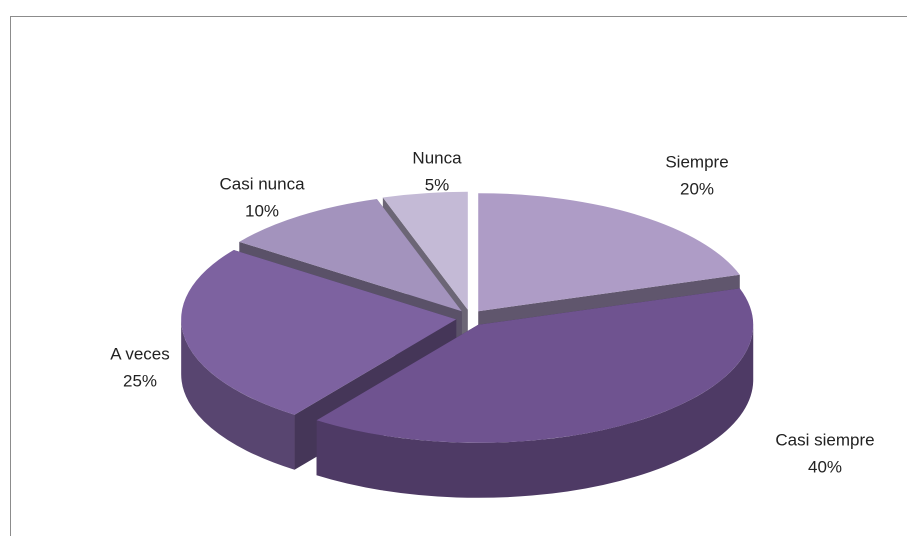  What do you see at coordinates (437, 184) in the screenshot?
I see `slice-value-label: 5%` at bounding box center [437, 184].